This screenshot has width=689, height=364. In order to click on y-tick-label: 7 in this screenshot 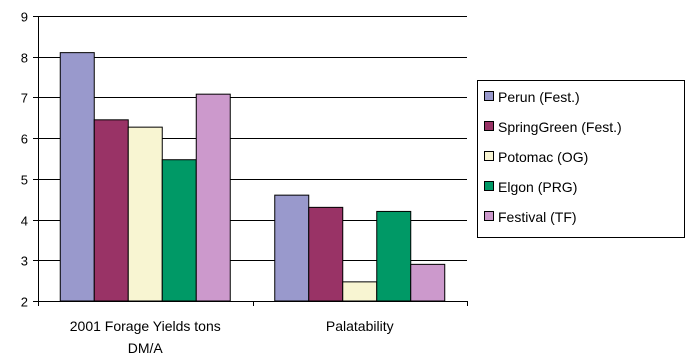, I will do `click(24, 98)`.